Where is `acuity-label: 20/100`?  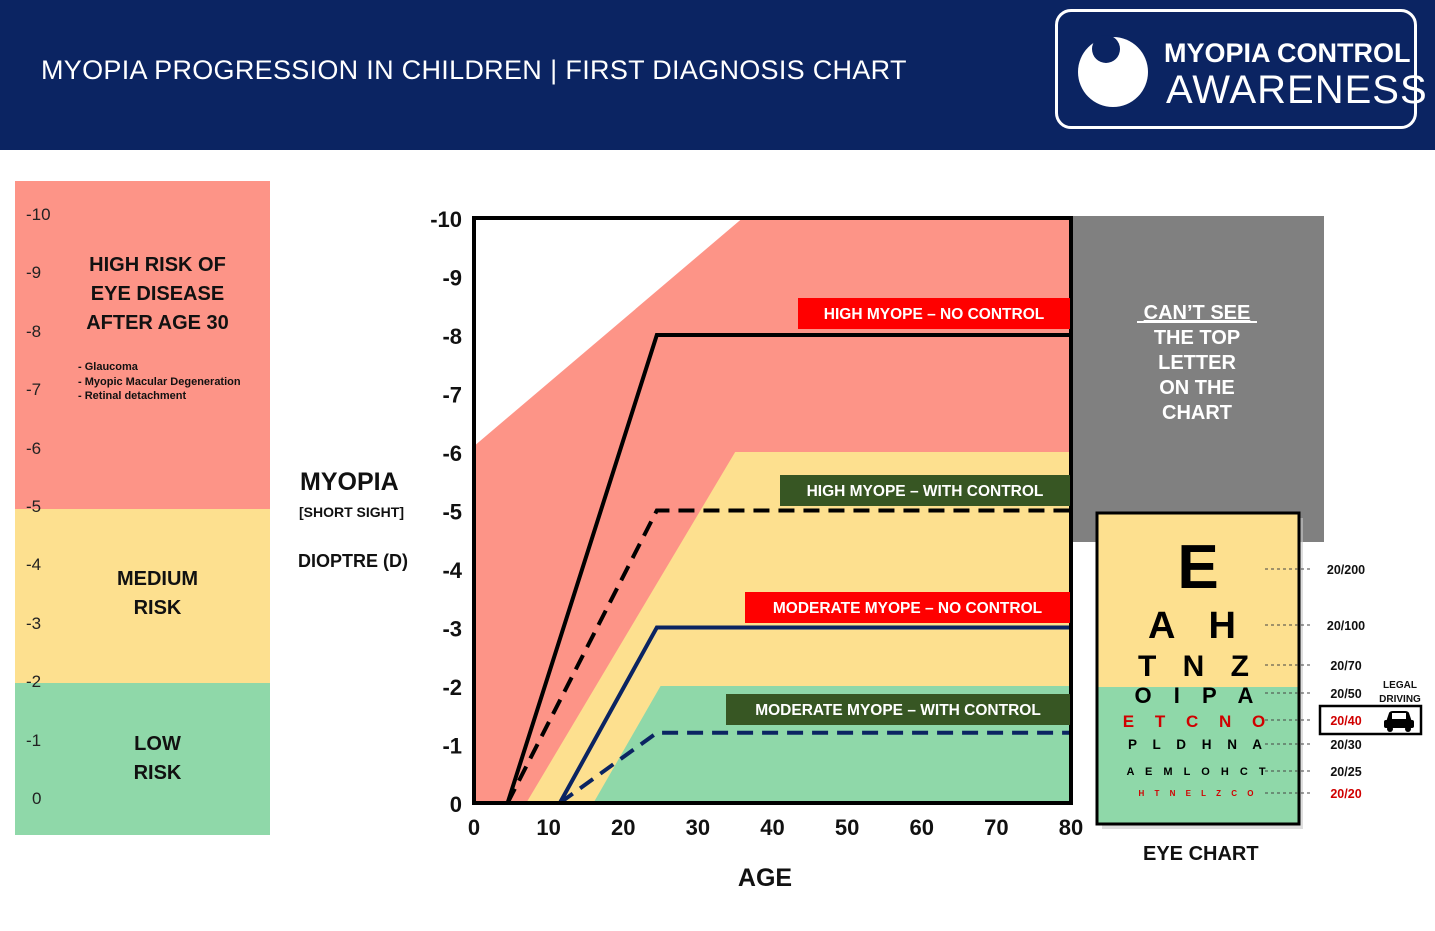 acuity-label: 20/100 is located at coordinates (1346, 626).